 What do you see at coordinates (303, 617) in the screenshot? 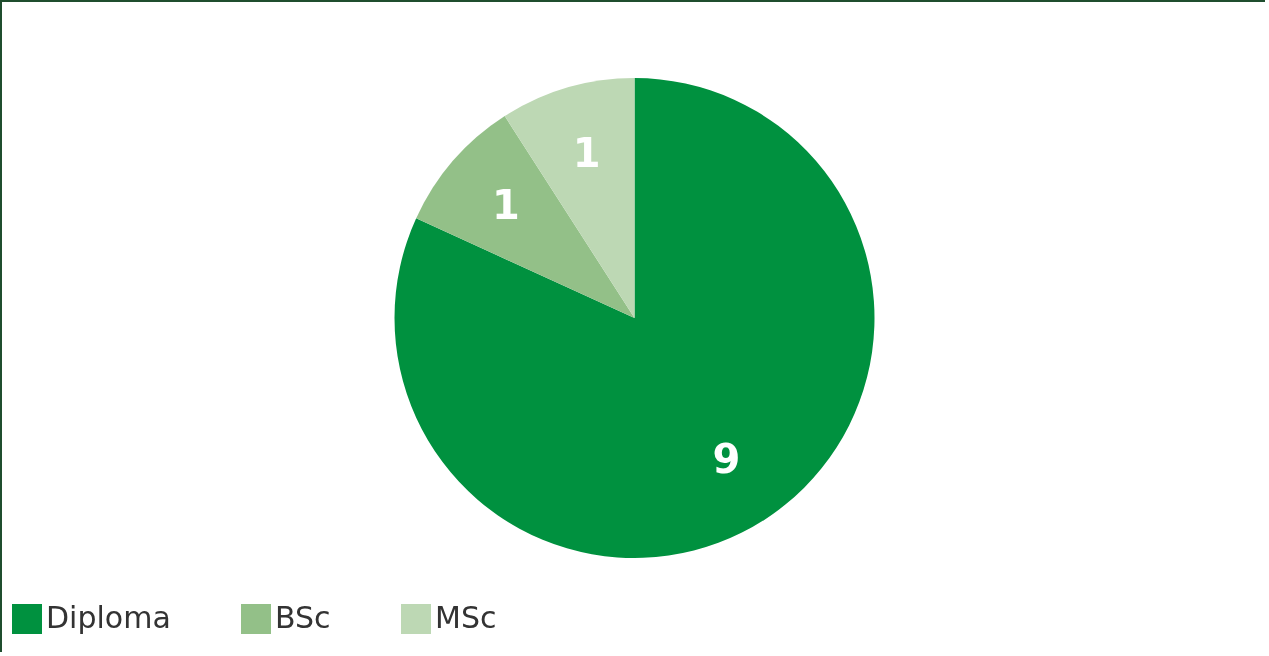
I see `legend-label: BSc` at bounding box center [303, 617].